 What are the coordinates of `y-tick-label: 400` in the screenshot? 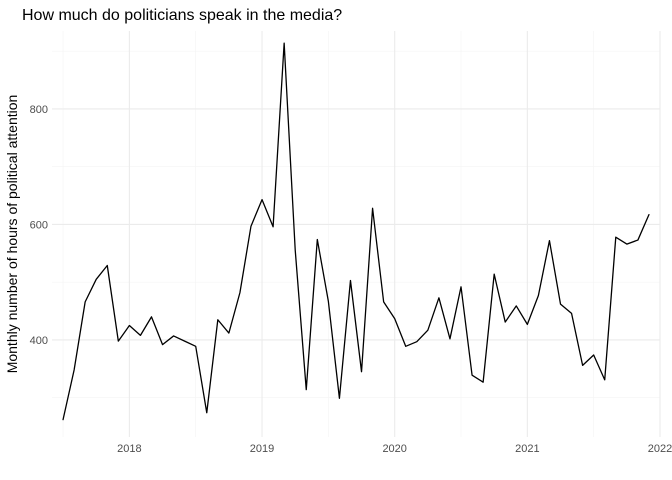 It's located at (39, 341).